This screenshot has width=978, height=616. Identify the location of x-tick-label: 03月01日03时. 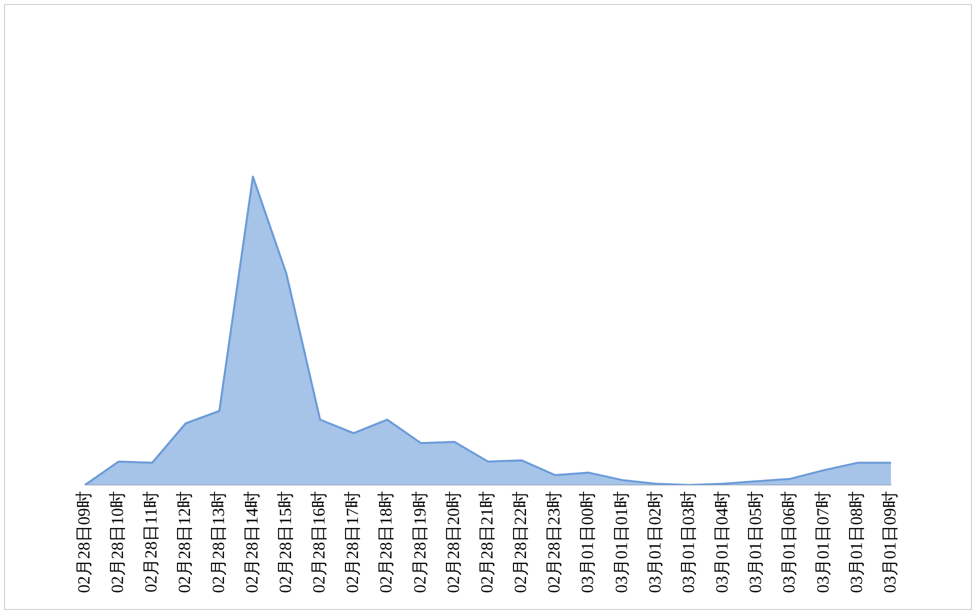
(688, 542).